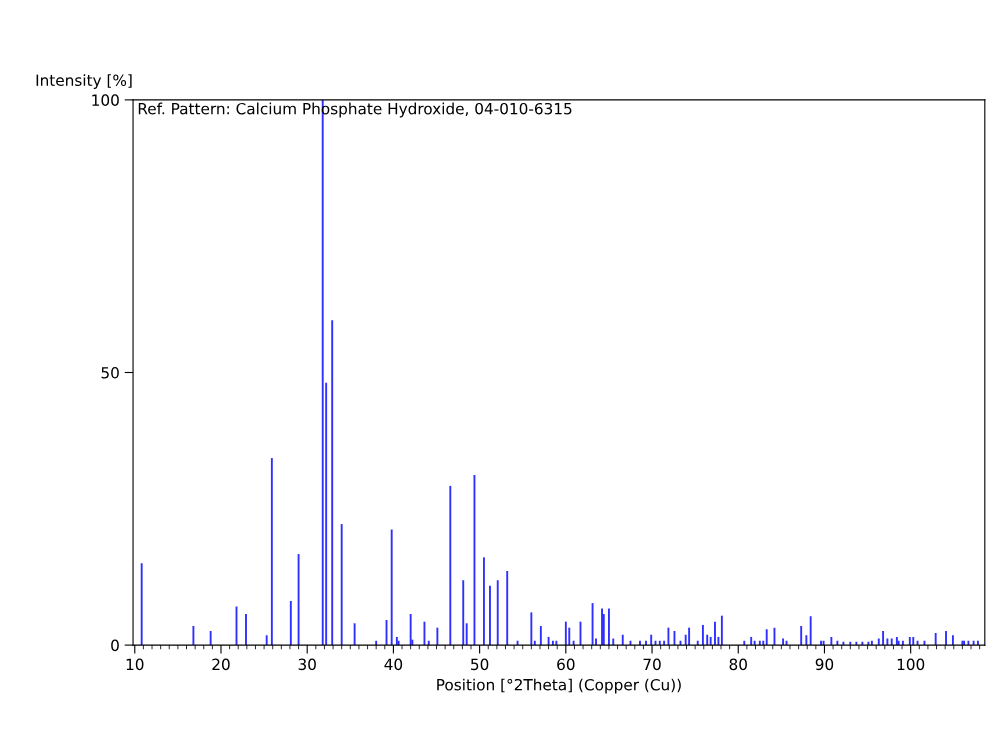 The height and width of the screenshot is (751, 1008). I want to click on x-tick-label: 20, so click(221, 664).